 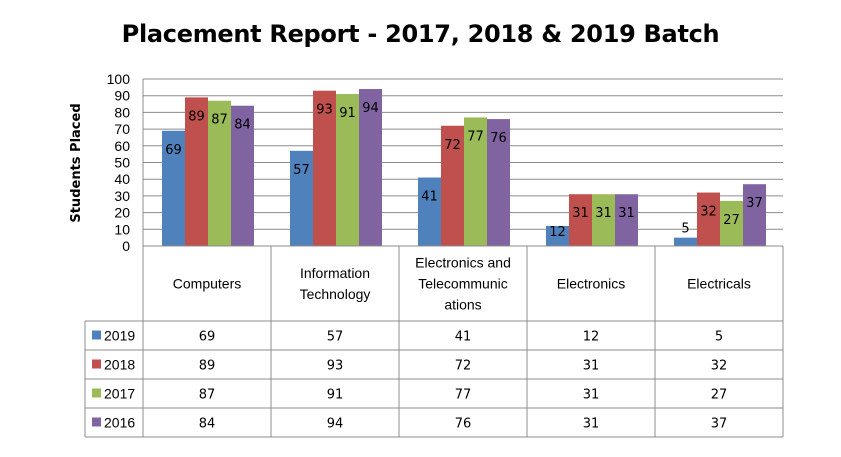 I want to click on data-label: 57, so click(x=301, y=170).